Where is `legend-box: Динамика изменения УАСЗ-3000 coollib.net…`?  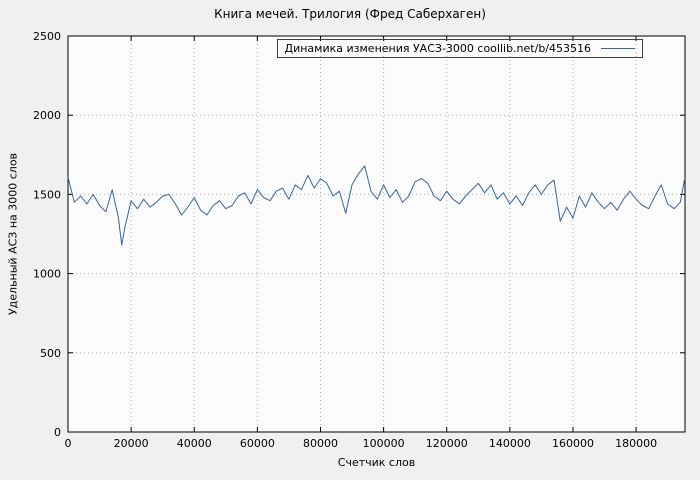
legend-box: Динамика изменения УАСЗ-3000 coollib.net… is located at coordinates (459, 48).